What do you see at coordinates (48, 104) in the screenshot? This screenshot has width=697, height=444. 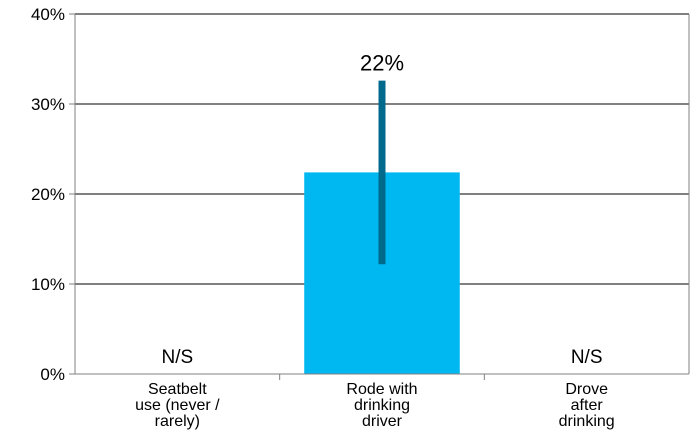 I see `y-tick-label: 30%` at bounding box center [48, 104].